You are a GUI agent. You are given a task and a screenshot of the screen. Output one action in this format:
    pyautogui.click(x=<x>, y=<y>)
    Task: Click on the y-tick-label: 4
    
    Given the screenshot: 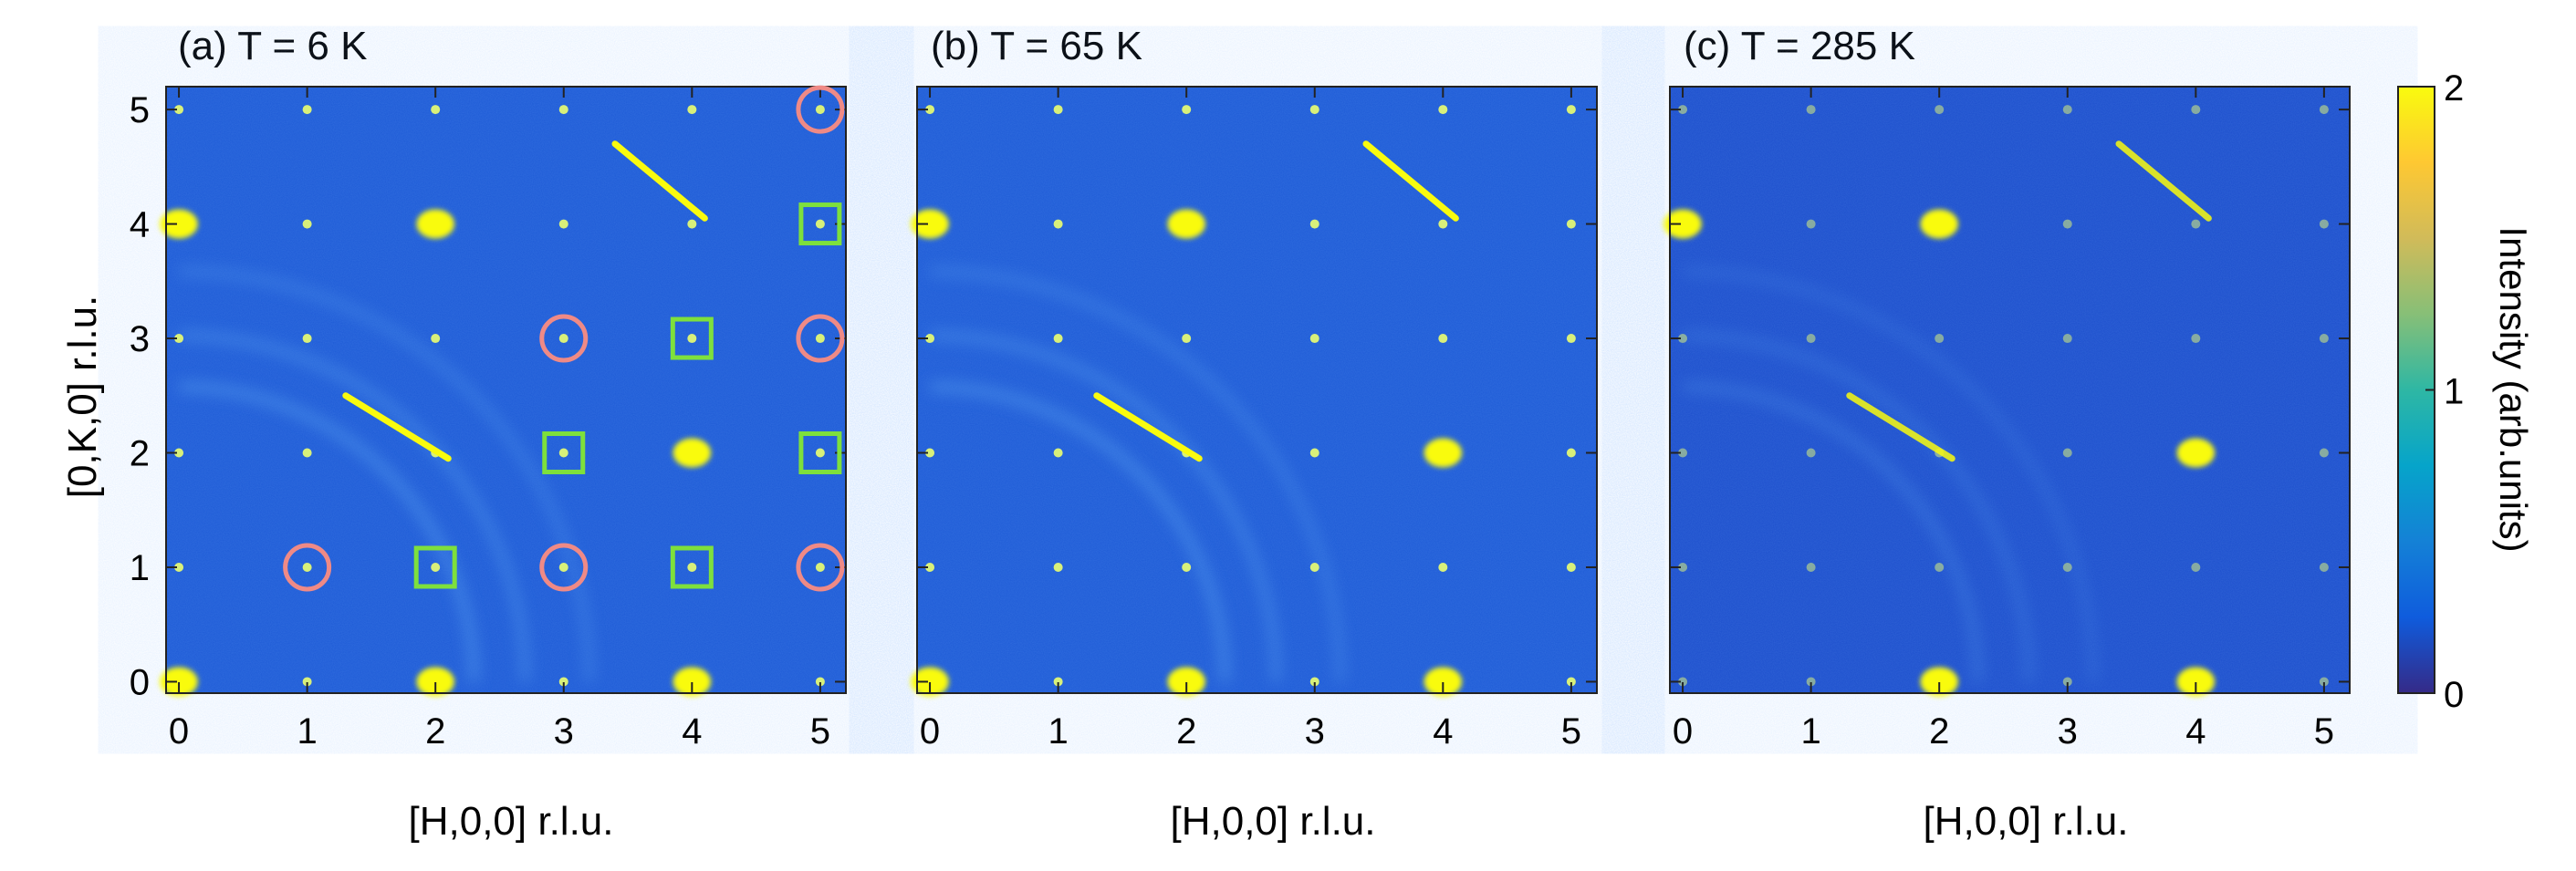 What is the action you would take?
    pyautogui.click(x=140, y=225)
    